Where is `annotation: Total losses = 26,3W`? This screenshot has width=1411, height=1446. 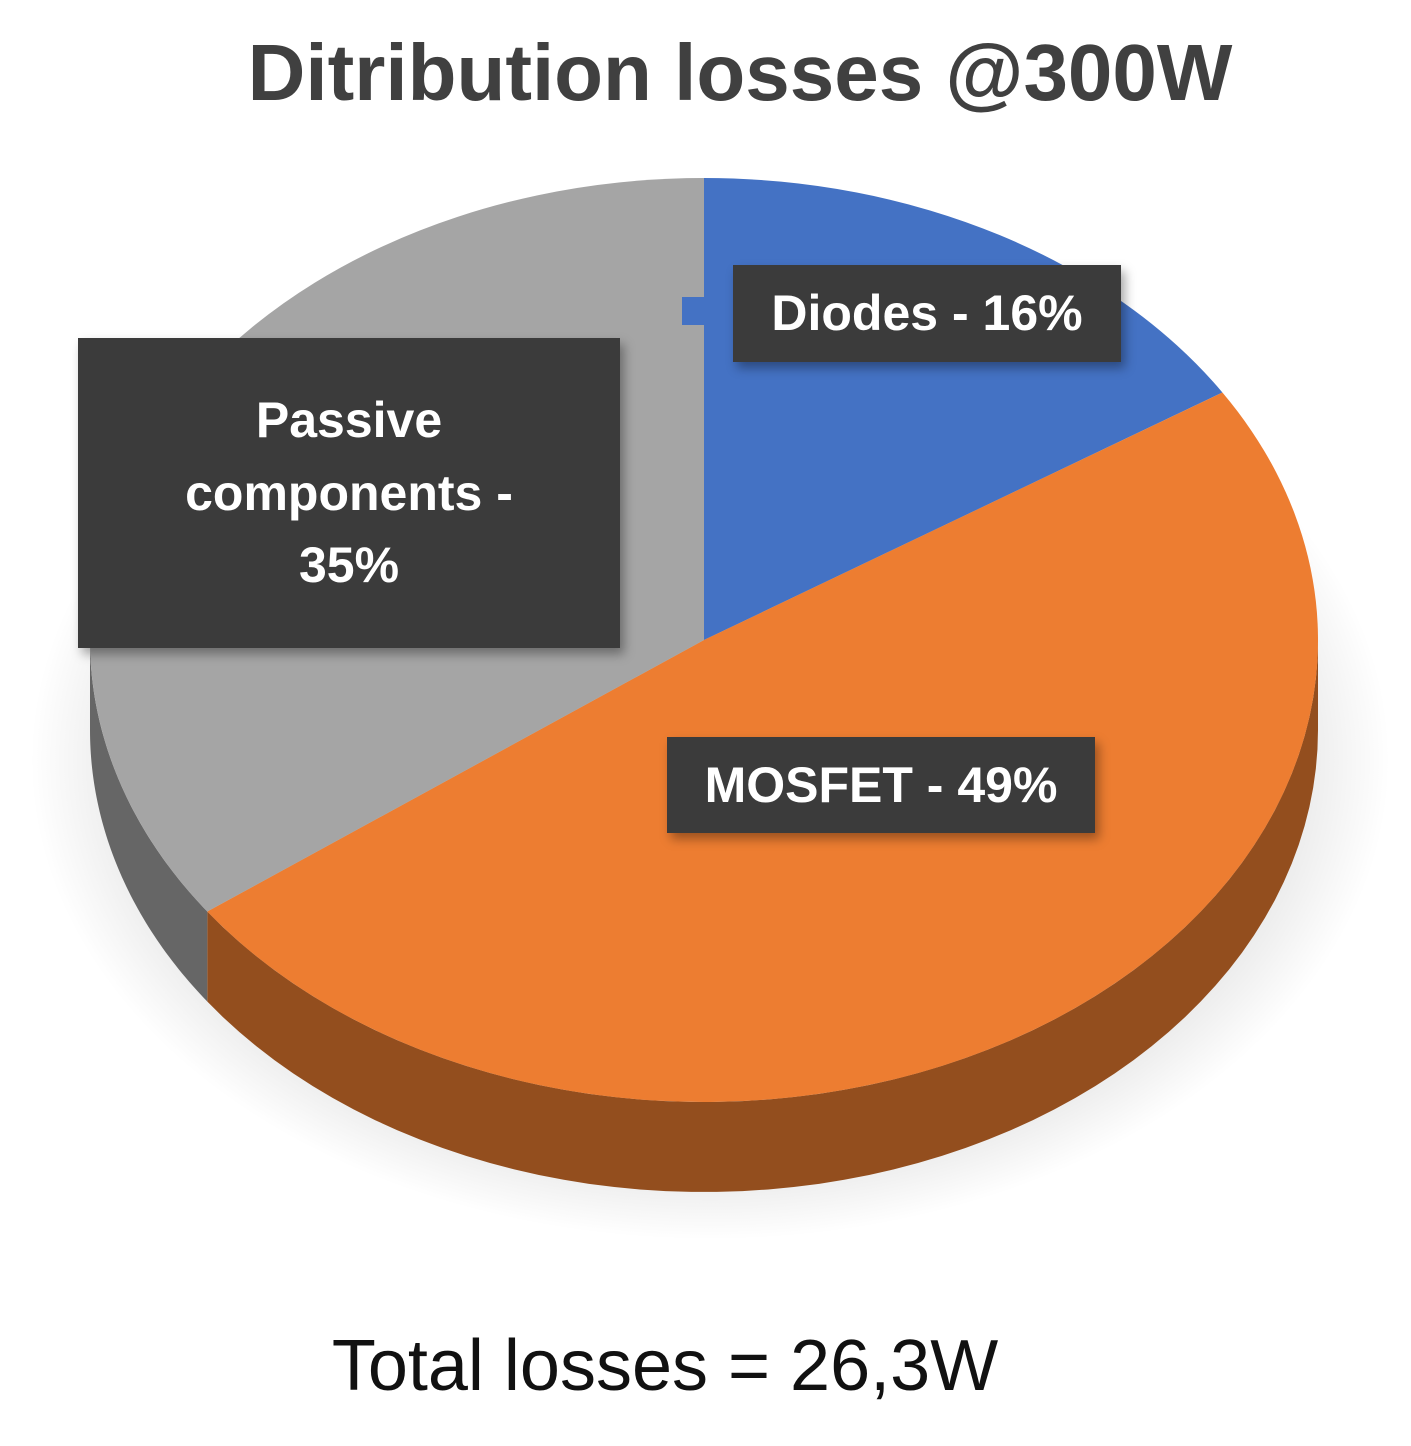 annotation: Total losses = 26,3W is located at coordinates (665, 1366).